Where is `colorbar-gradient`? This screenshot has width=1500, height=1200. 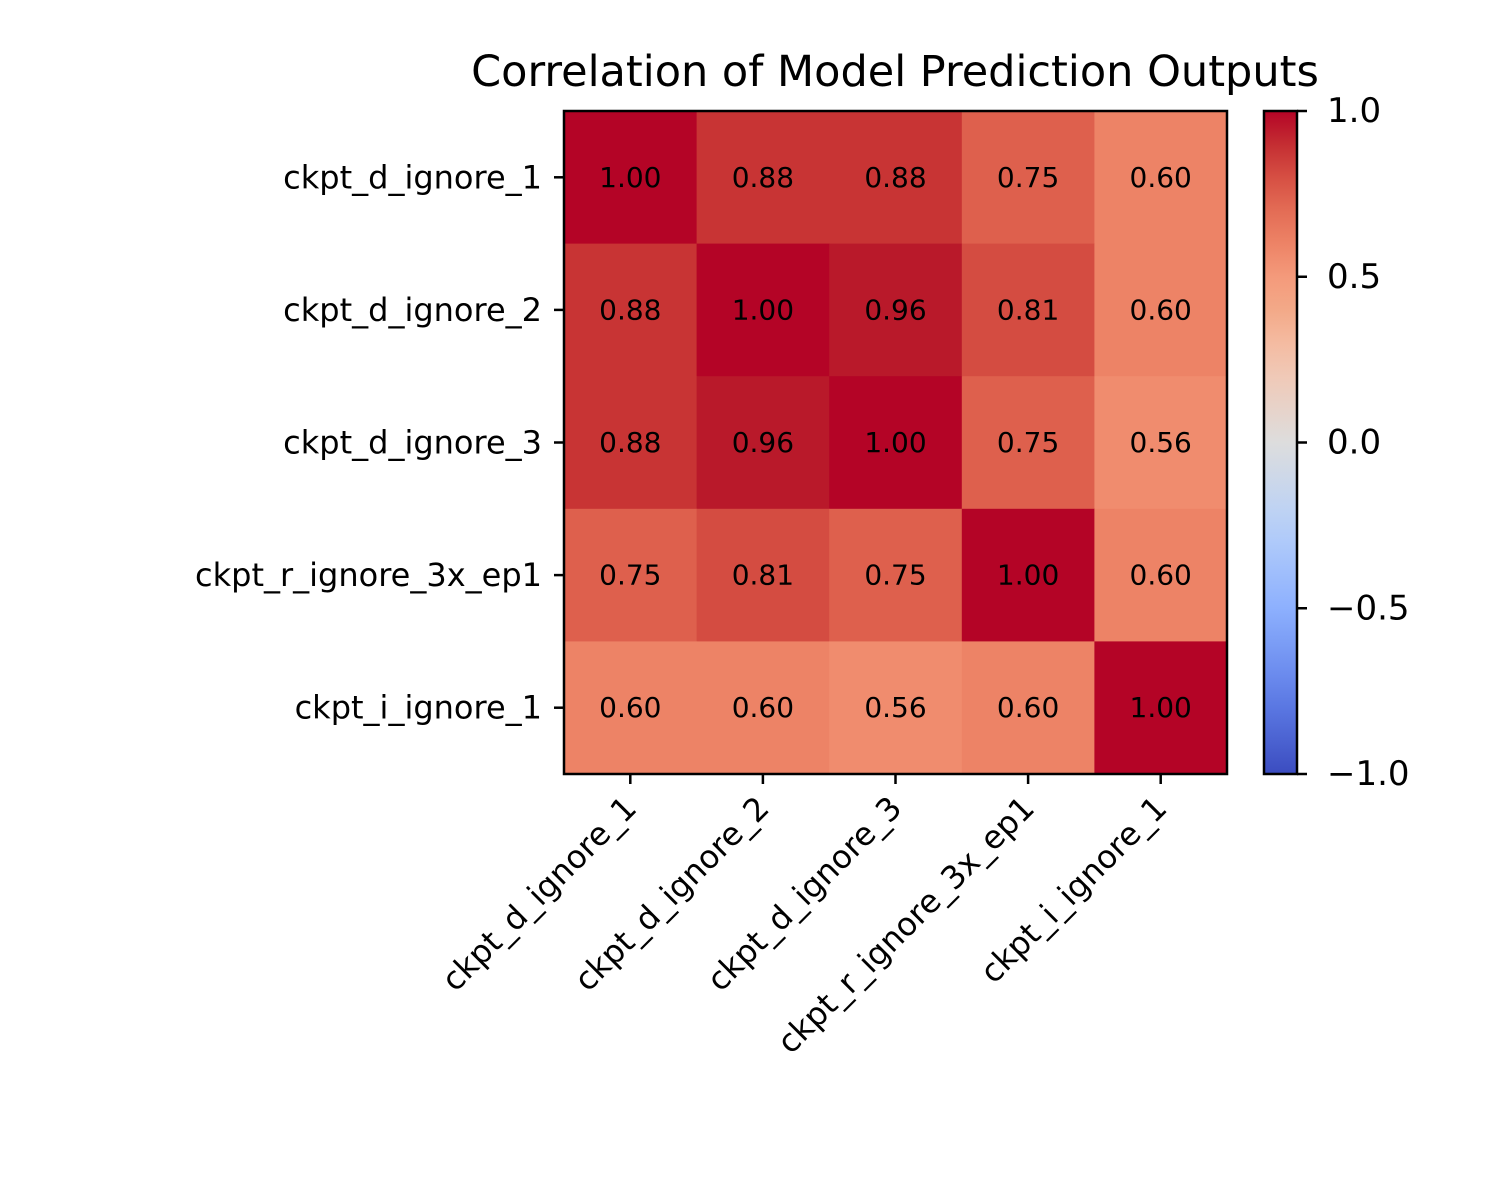
colorbar-gradient is located at coordinates (1280, 442).